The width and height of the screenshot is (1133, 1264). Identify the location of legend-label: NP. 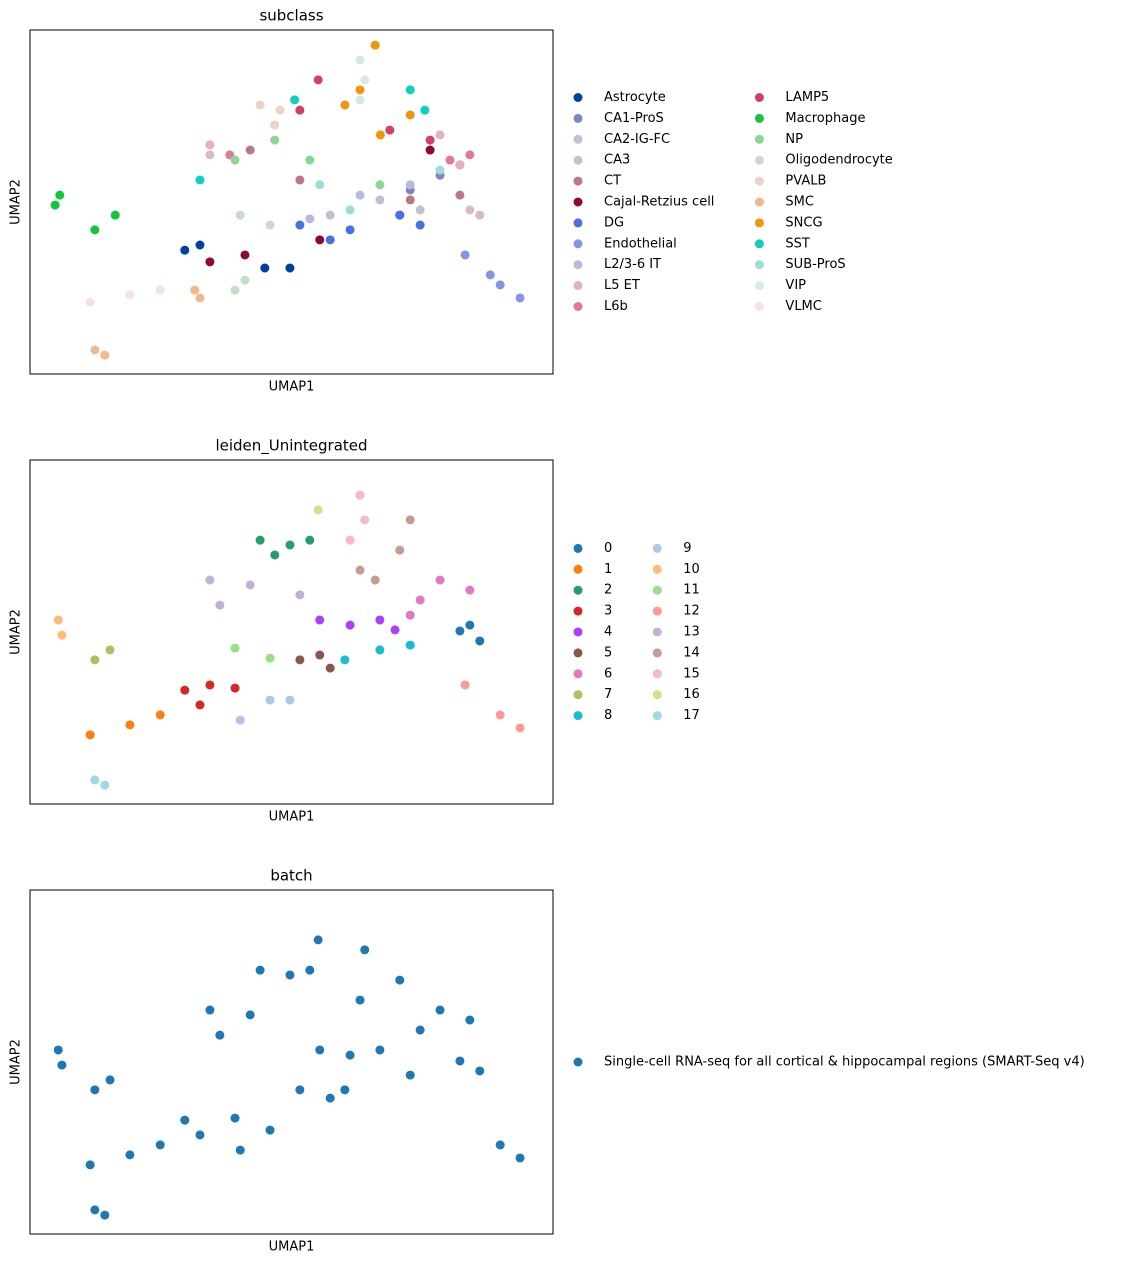
(794, 139).